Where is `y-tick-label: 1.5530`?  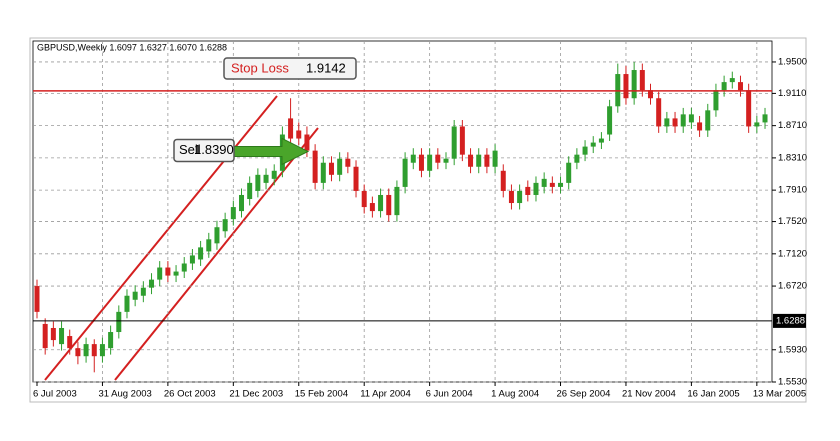
y-tick-label: 1.5530 is located at coordinates (792, 382).